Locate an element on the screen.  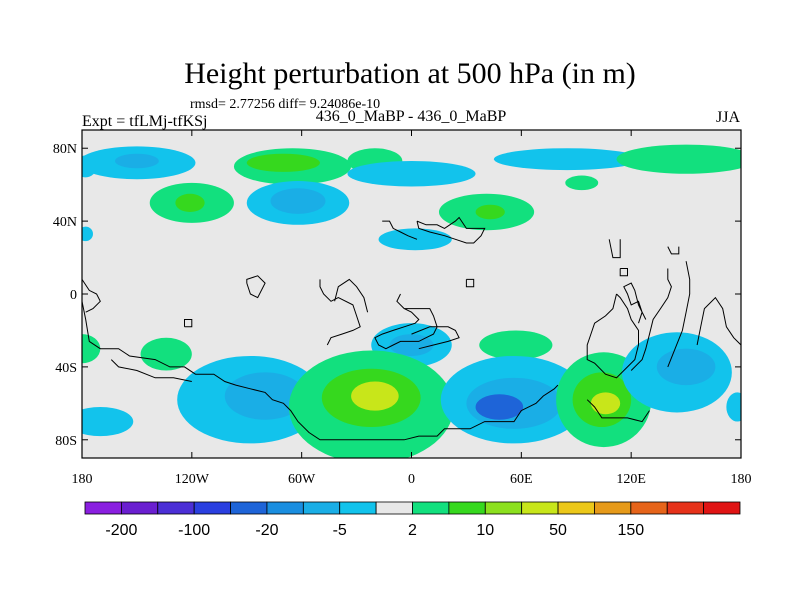
colorbar-label: 50 is located at coordinates (558, 530).